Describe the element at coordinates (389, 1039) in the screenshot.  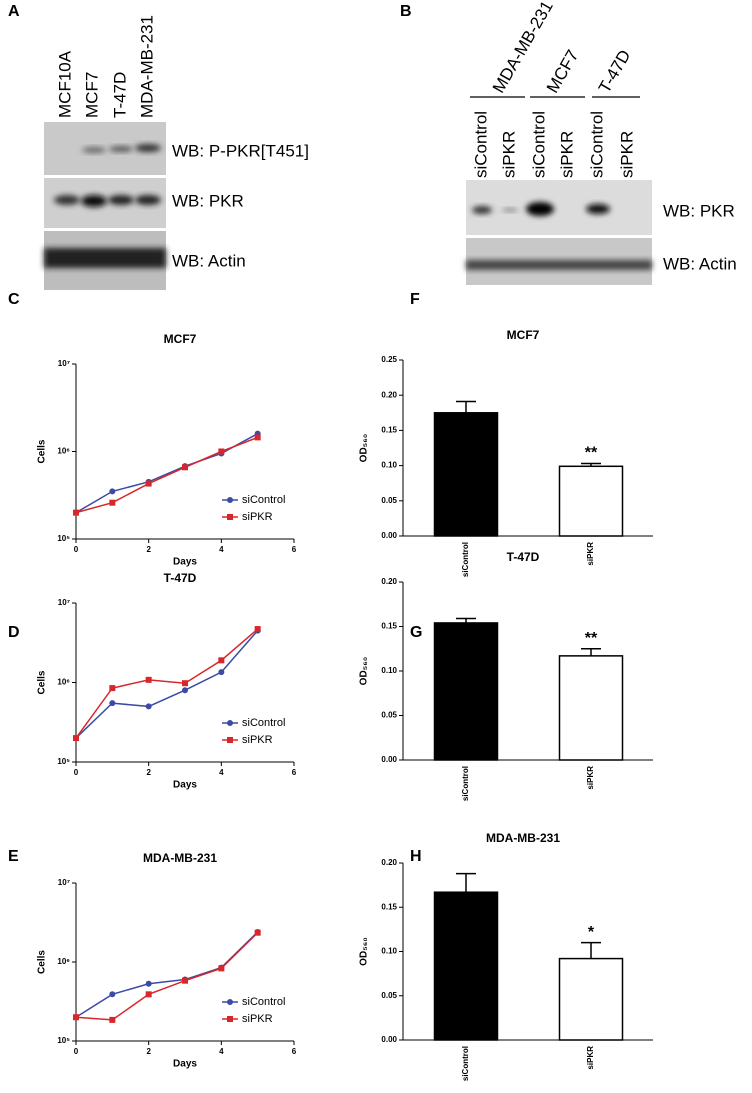
I see `y-tick-label: 0.00` at that location.